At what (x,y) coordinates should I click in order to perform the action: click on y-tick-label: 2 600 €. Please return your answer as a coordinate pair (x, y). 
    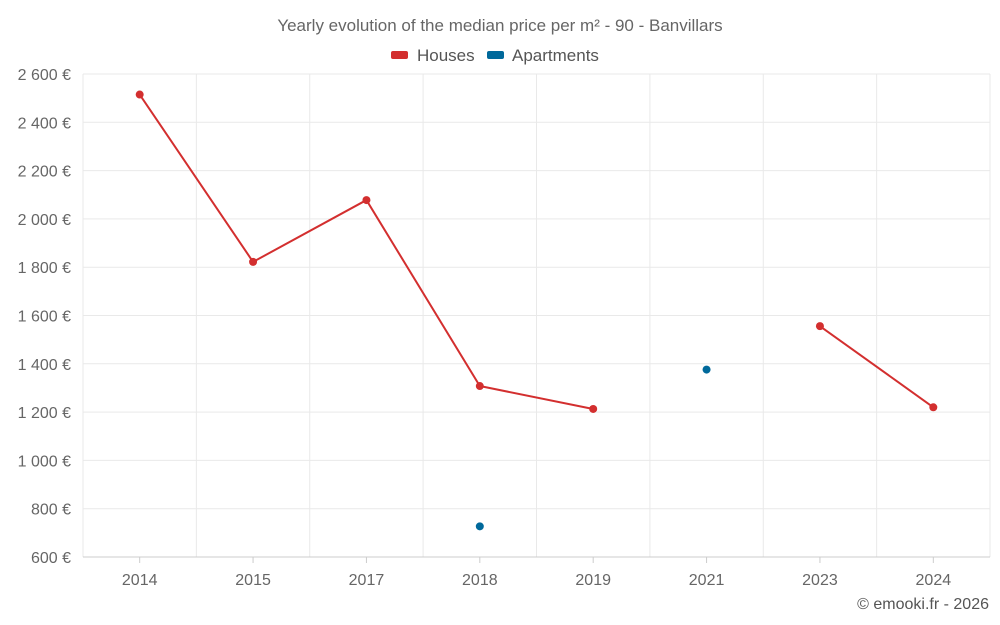
    Looking at the image, I should click on (44, 75).